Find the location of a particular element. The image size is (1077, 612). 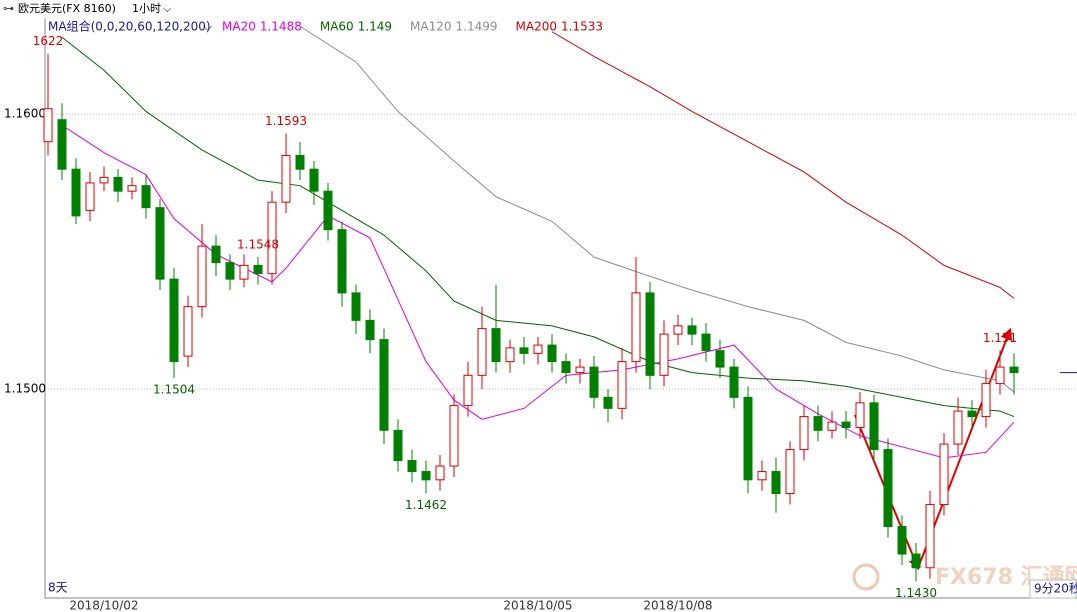

extreme-label: 1.1504 is located at coordinates (174, 390).